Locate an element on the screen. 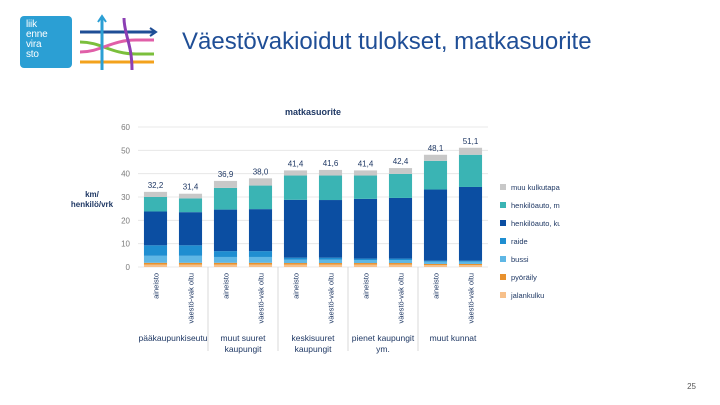 This screenshot has height=405, width=720. total-value-label: 38,0 is located at coordinates (261, 171).